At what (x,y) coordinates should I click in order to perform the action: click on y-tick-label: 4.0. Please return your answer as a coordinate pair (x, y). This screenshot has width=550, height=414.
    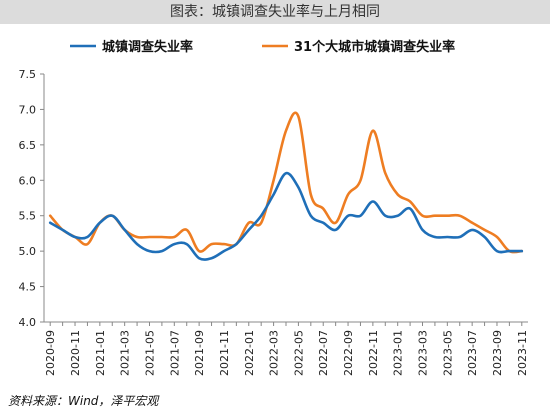
    Looking at the image, I should click on (28, 322).